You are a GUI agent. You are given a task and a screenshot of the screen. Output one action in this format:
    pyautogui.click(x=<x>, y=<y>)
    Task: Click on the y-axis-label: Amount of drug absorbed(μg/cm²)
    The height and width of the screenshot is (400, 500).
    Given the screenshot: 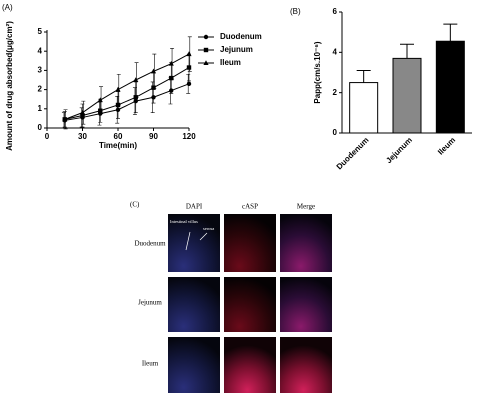 What is the action you would take?
    pyautogui.click(x=9, y=86)
    